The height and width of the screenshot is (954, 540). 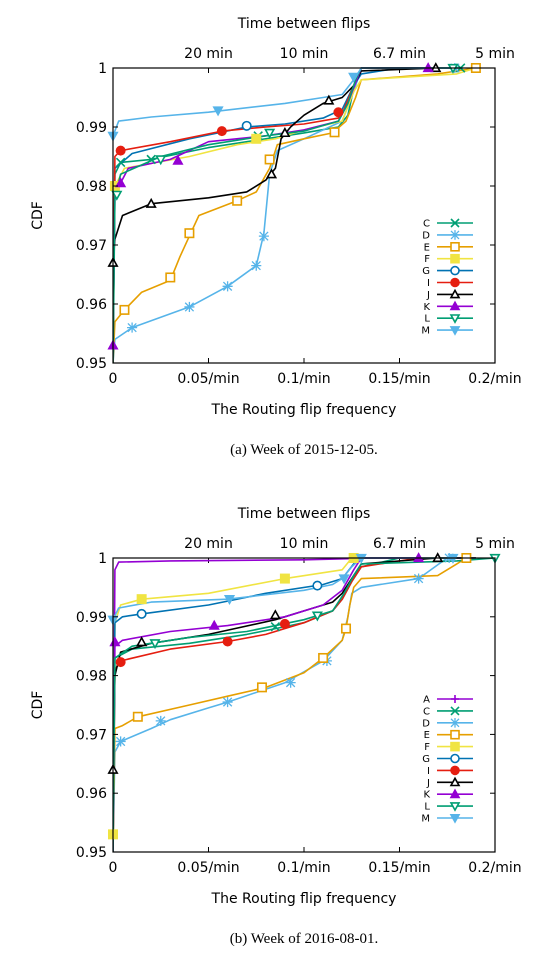 I want to click on legend-label: K, so click(x=426, y=795).